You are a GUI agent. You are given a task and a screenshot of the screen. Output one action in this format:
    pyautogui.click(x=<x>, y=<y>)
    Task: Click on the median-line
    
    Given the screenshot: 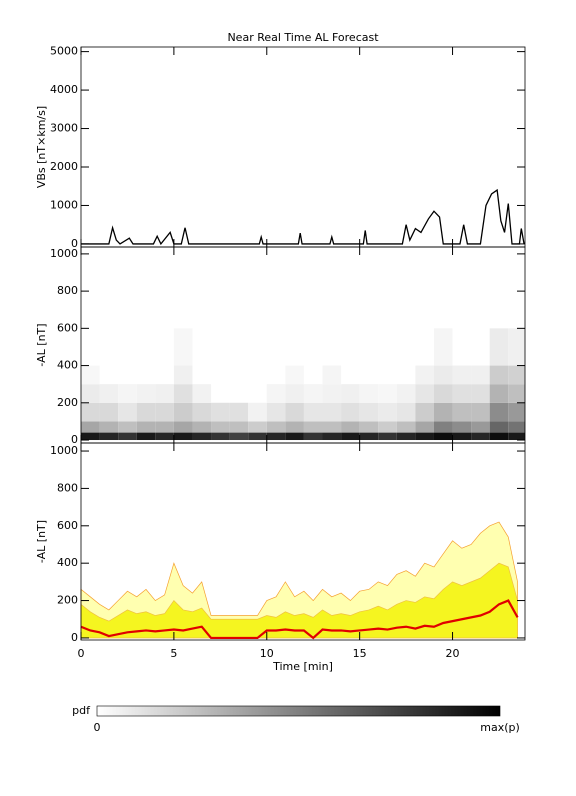 What is the action you would take?
    pyautogui.click(x=299, y=619)
    